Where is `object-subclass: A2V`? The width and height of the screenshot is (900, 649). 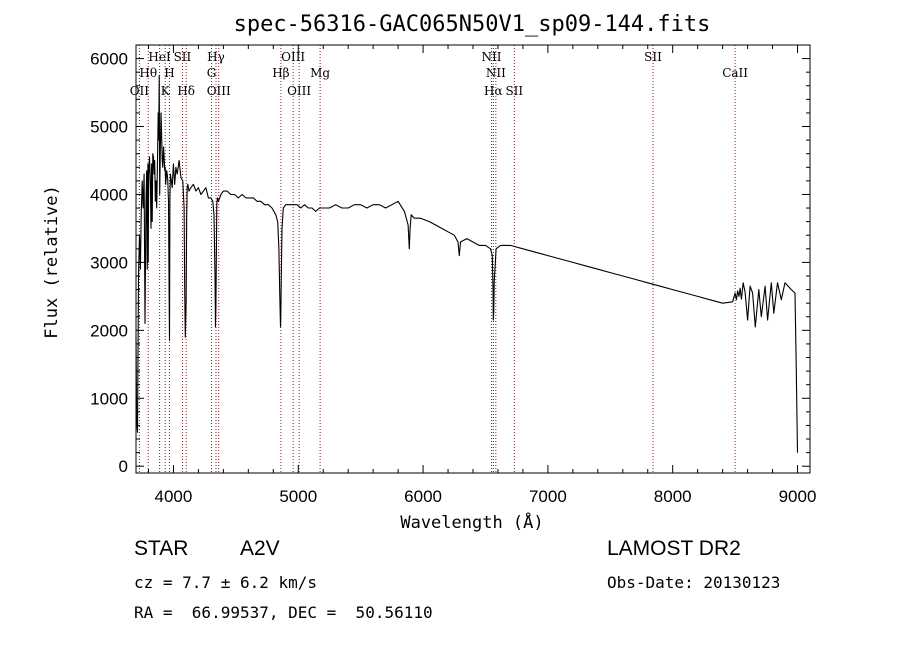 object-subclass: A2V is located at coordinates (260, 548).